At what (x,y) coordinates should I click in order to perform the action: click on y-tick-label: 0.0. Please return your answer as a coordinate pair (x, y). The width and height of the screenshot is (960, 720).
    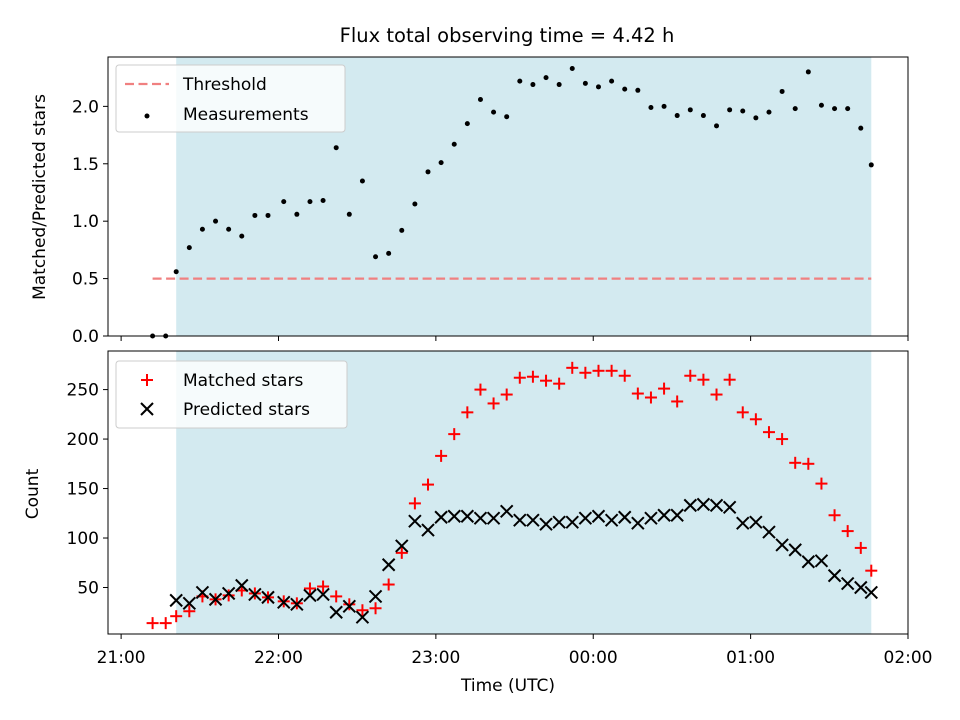
    Looking at the image, I should click on (85, 337).